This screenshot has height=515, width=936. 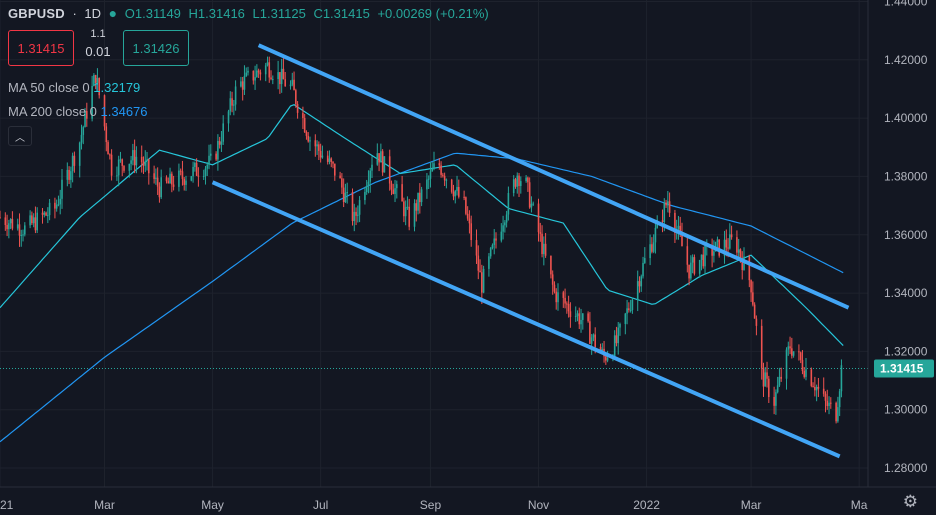 I want to click on last-price-label: 1.31415, so click(x=902, y=368).